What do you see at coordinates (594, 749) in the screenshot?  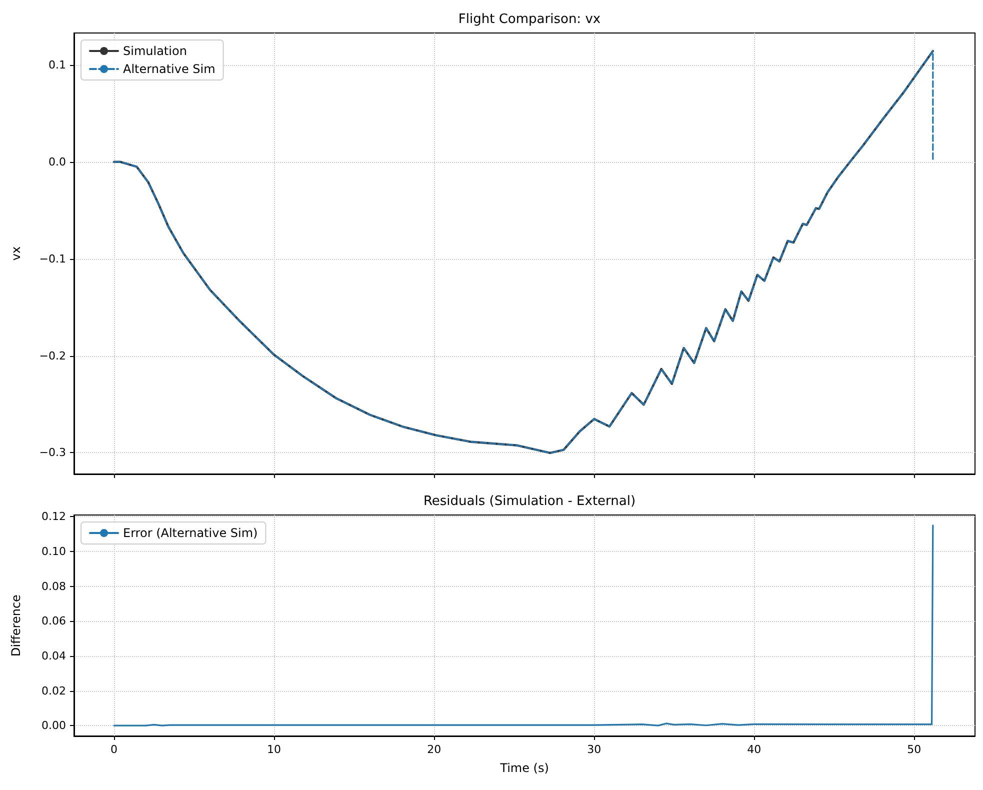 I see `x-tick-label: 30` at bounding box center [594, 749].